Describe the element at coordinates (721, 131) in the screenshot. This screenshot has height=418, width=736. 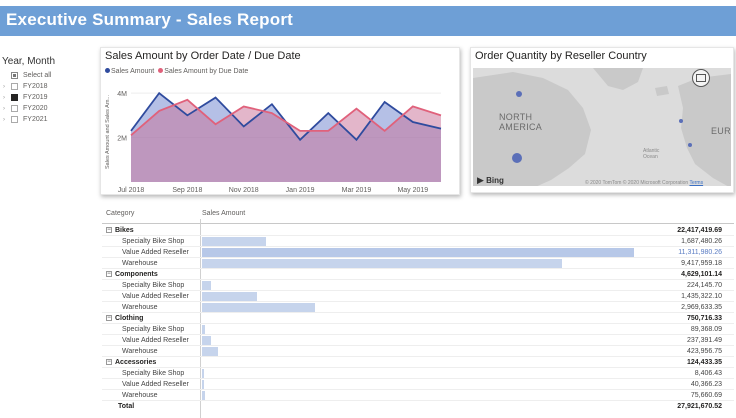
I see `map-label-europe: EURO` at that location.